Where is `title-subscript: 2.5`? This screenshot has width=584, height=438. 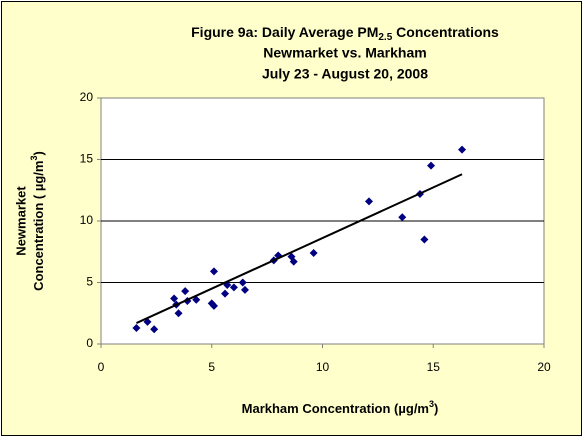
title-subscript: 2.5 is located at coordinates (385, 37).